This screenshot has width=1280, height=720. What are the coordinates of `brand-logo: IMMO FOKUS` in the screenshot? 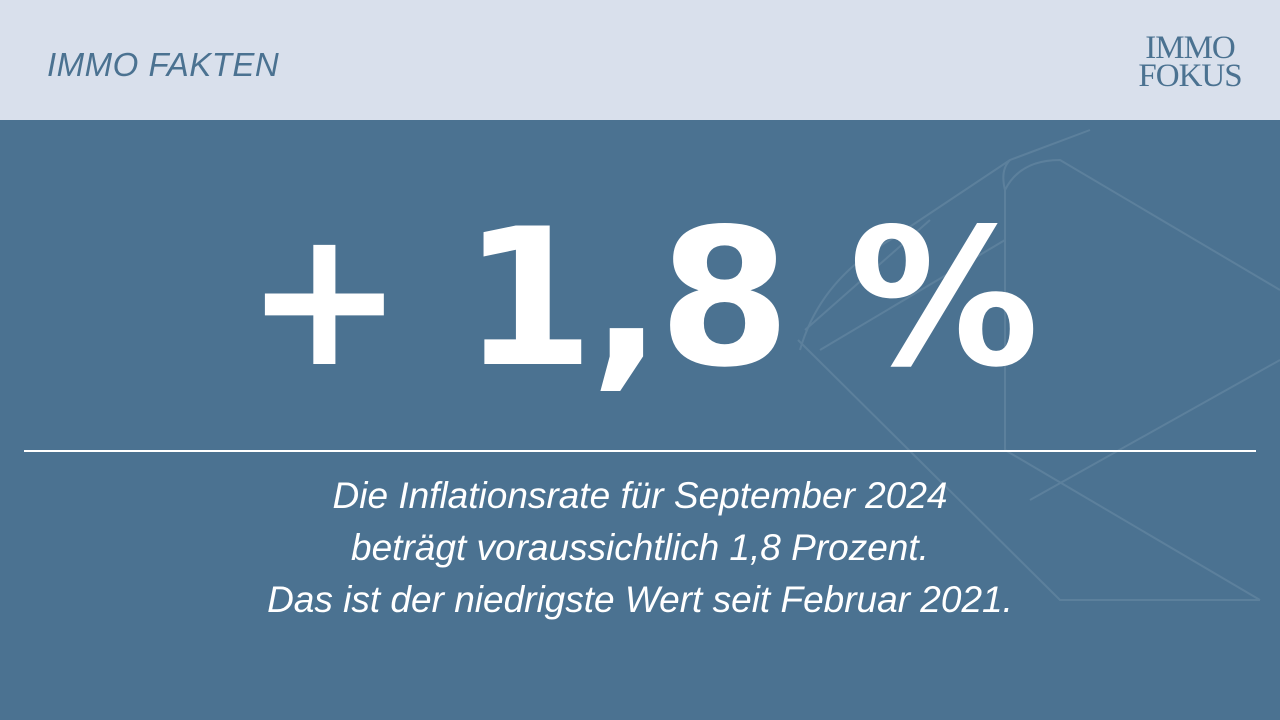 It's located at (1190, 63).